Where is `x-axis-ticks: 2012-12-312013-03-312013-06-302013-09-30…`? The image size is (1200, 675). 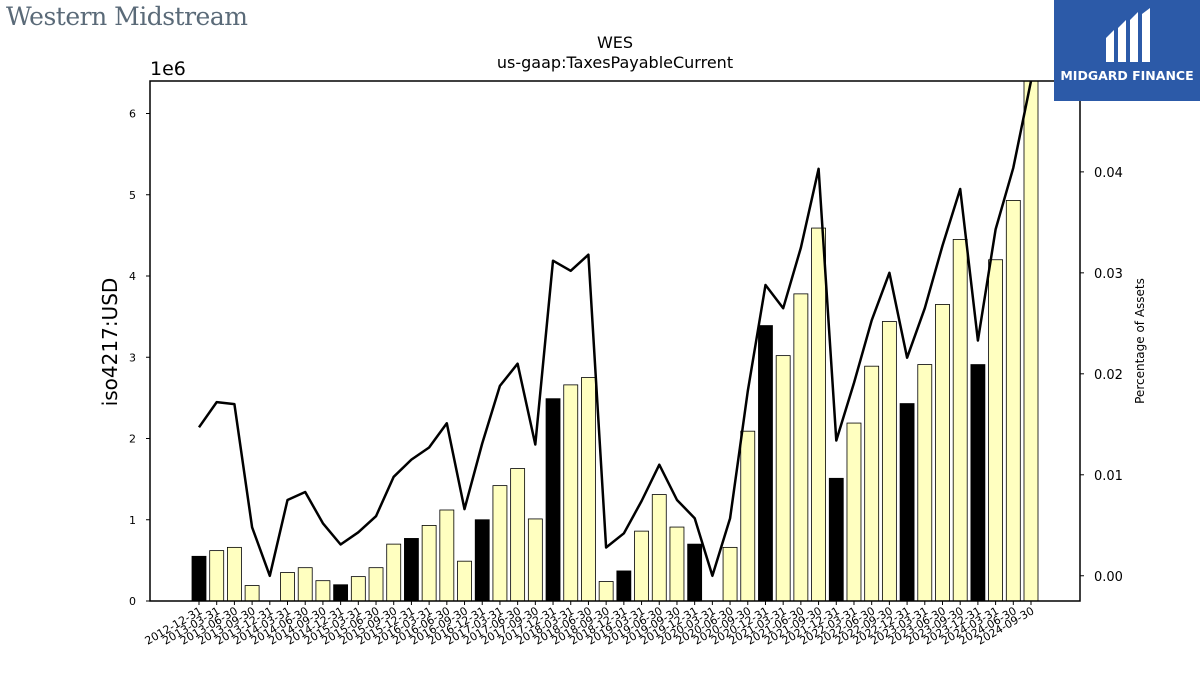 x-axis-ticks: 2012-12-312013-03-312013-06-302013-09-30… is located at coordinates (590, 624).